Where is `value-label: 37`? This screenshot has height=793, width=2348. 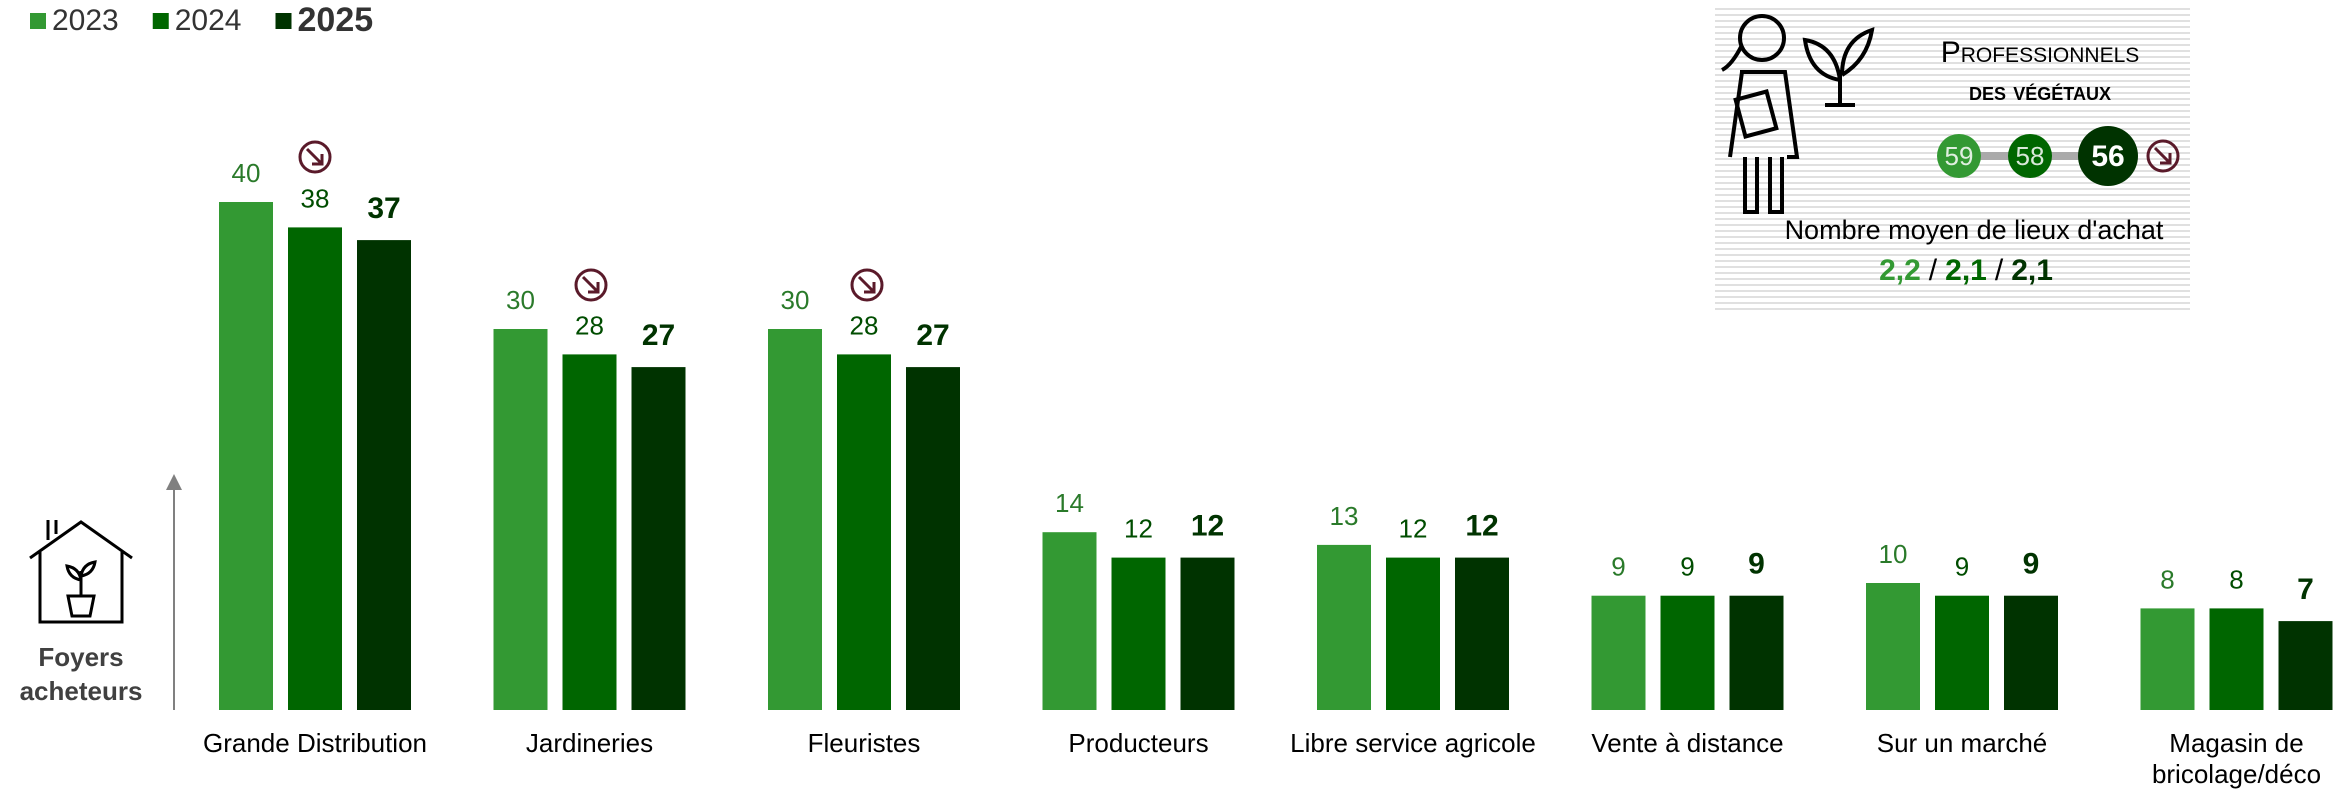 value-label: 37 is located at coordinates (383, 208).